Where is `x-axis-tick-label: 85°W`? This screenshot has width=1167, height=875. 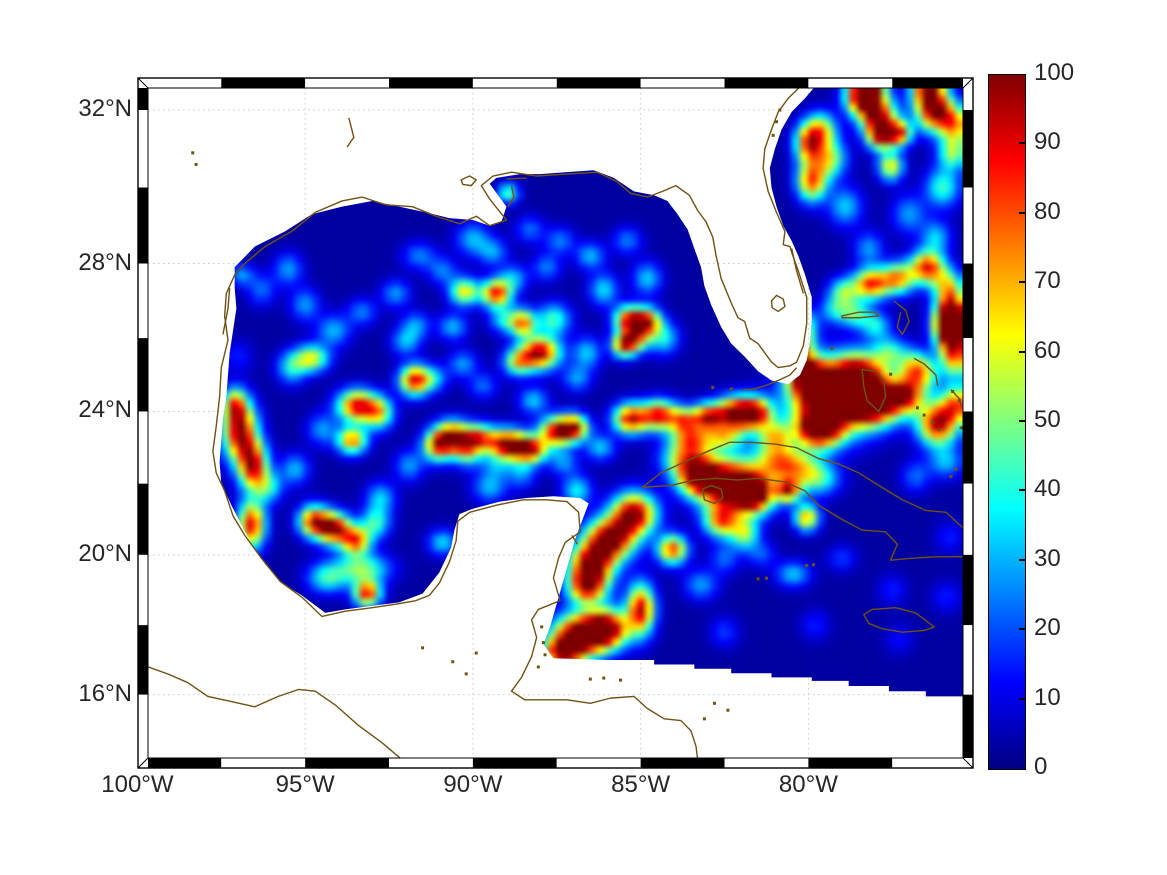
x-axis-tick-label: 85°W is located at coordinates (641, 784).